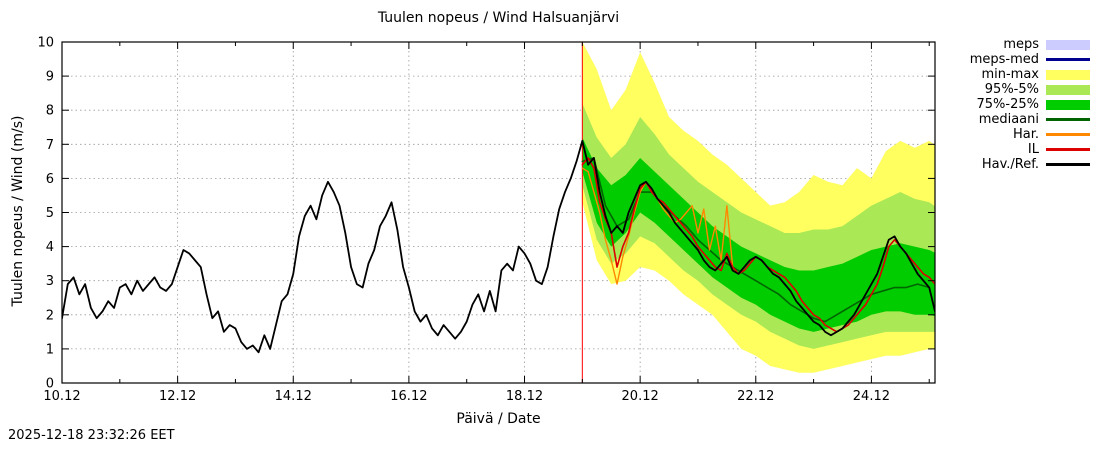  Describe the element at coordinates (50, 213) in the screenshot. I see `svg-text: 5` at that location.